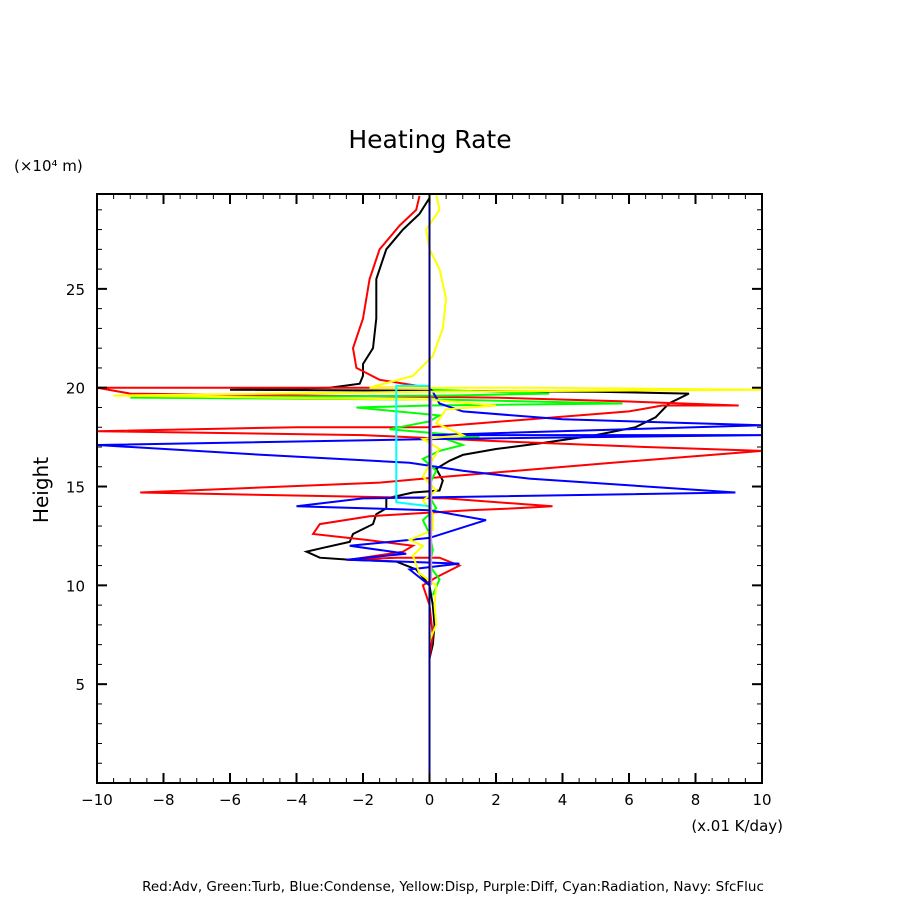 The width and height of the screenshot is (904, 904). Describe the element at coordinates (75, 586) in the screenshot. I see `y-tick-label: 10` at that location.